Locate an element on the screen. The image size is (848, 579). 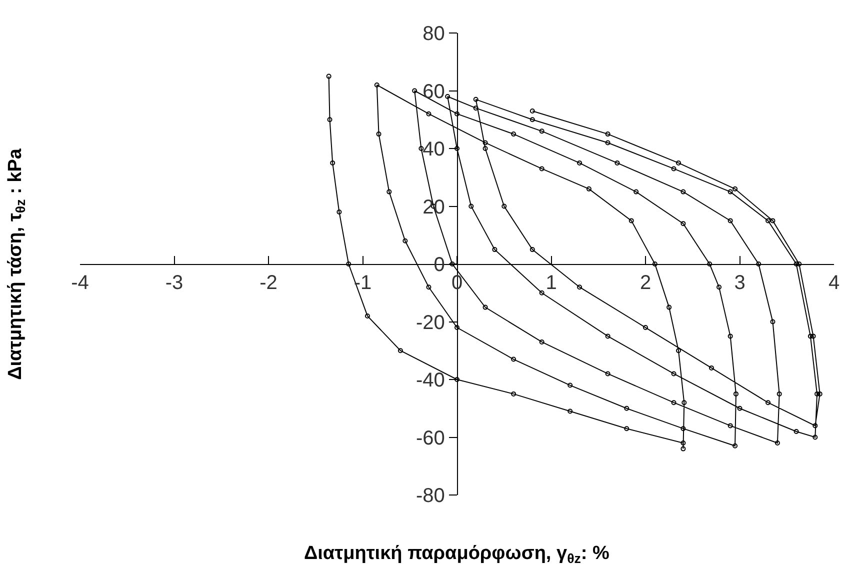
y-tick-label: 80 is located at coordinates (433, 34).